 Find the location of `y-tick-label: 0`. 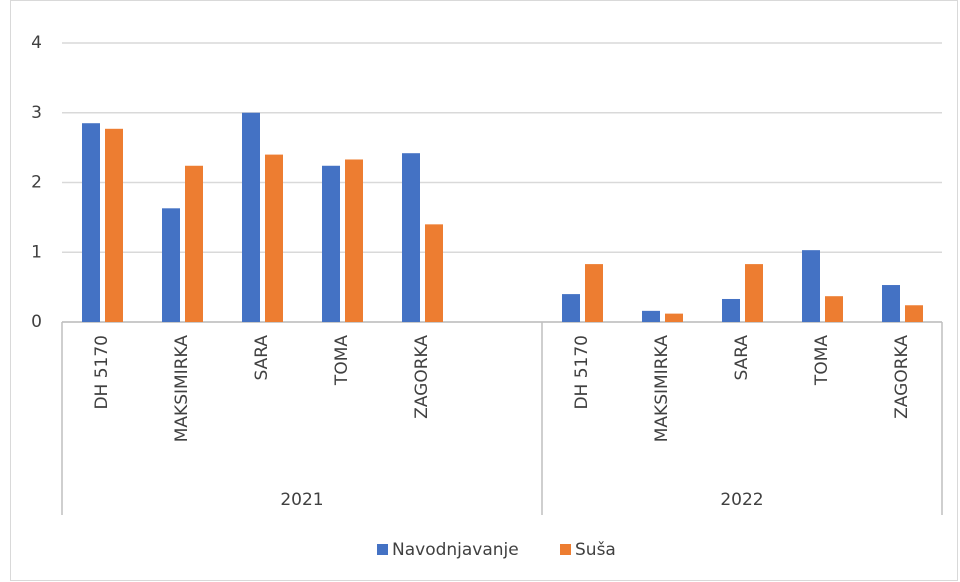

y-tick-label: 0 is located at coordinates (36, 322).